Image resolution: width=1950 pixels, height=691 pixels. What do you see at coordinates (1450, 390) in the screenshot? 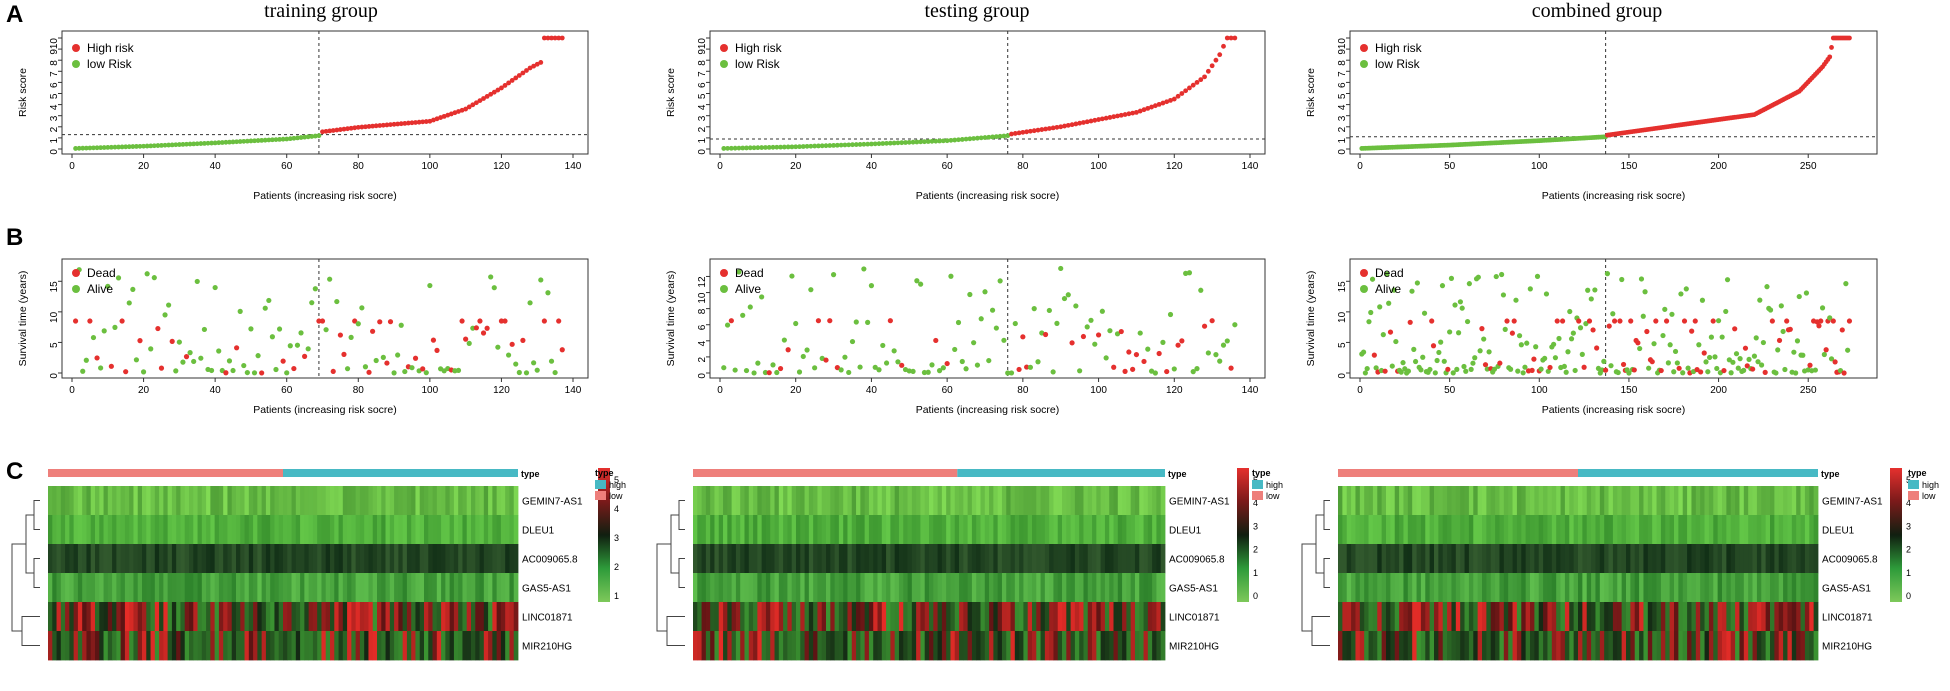
I see `x-tick-label: 50` at bounding box center [1450, 390].